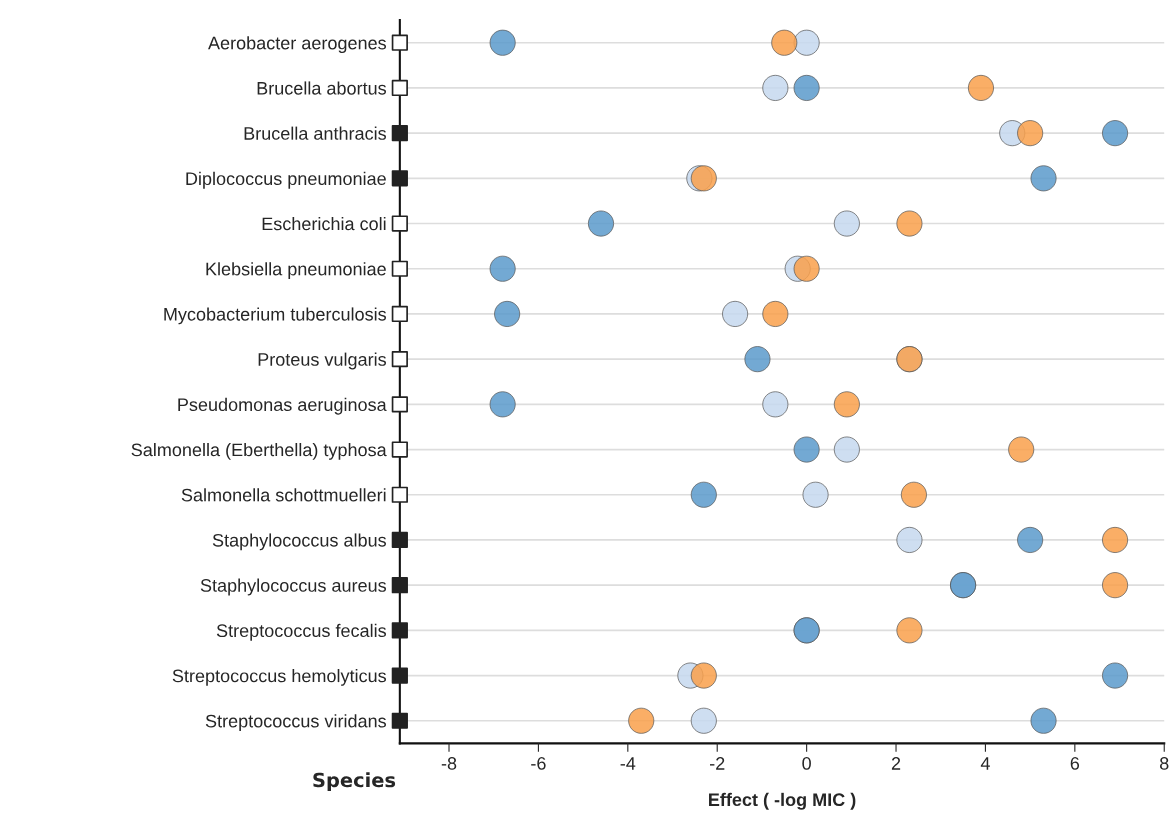 The height and width of the screenshot is (839, 1176). Describe the element at coordinates (279, 677) in the screenshot. I see `y-tick-label: Streptococcus hemolyticus` at that location.